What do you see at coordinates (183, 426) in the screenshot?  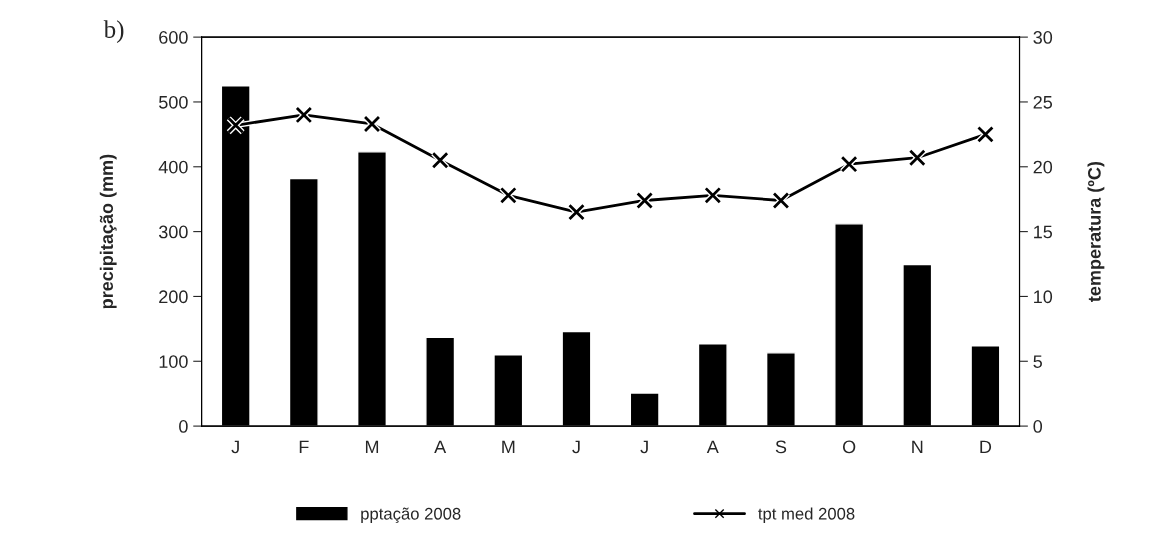 I see `y-tick-label: 0` at bounding box center [183, 426].